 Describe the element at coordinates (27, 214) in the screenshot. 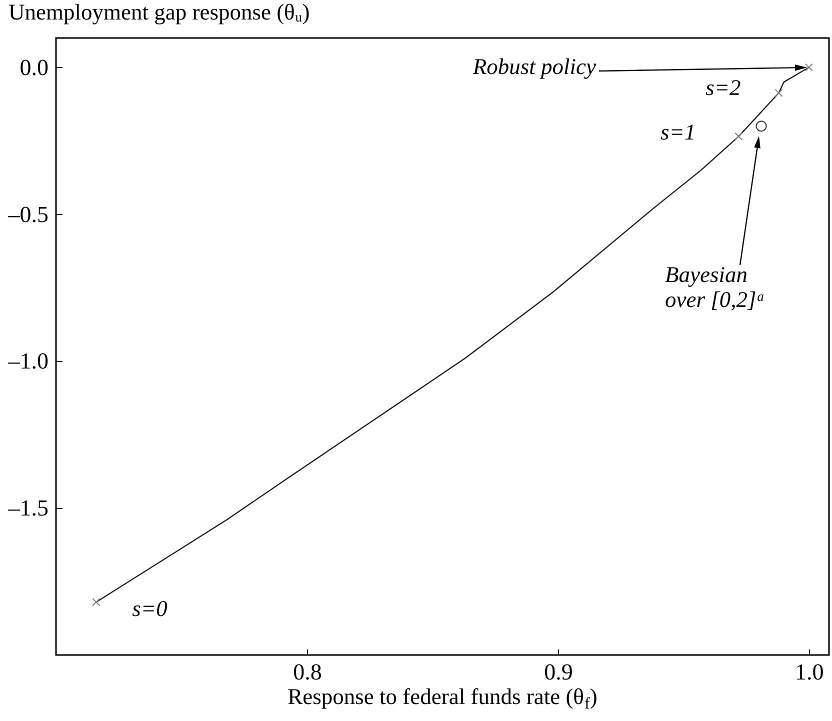

I see `y-tick-label: –0.5` at that location.